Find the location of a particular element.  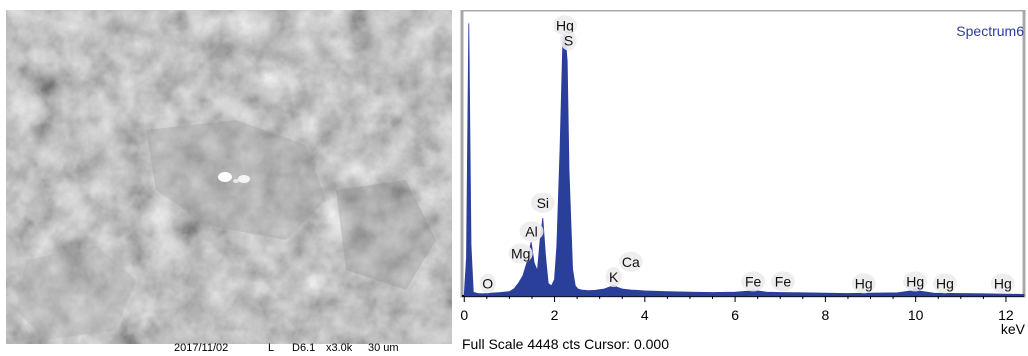

peak-label-k: K is located at coordinates (614, 277).